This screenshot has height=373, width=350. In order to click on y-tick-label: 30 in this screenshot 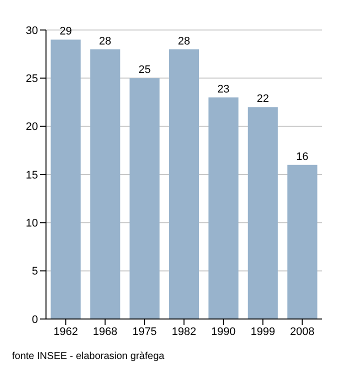, I will do `click(32, 30)`.